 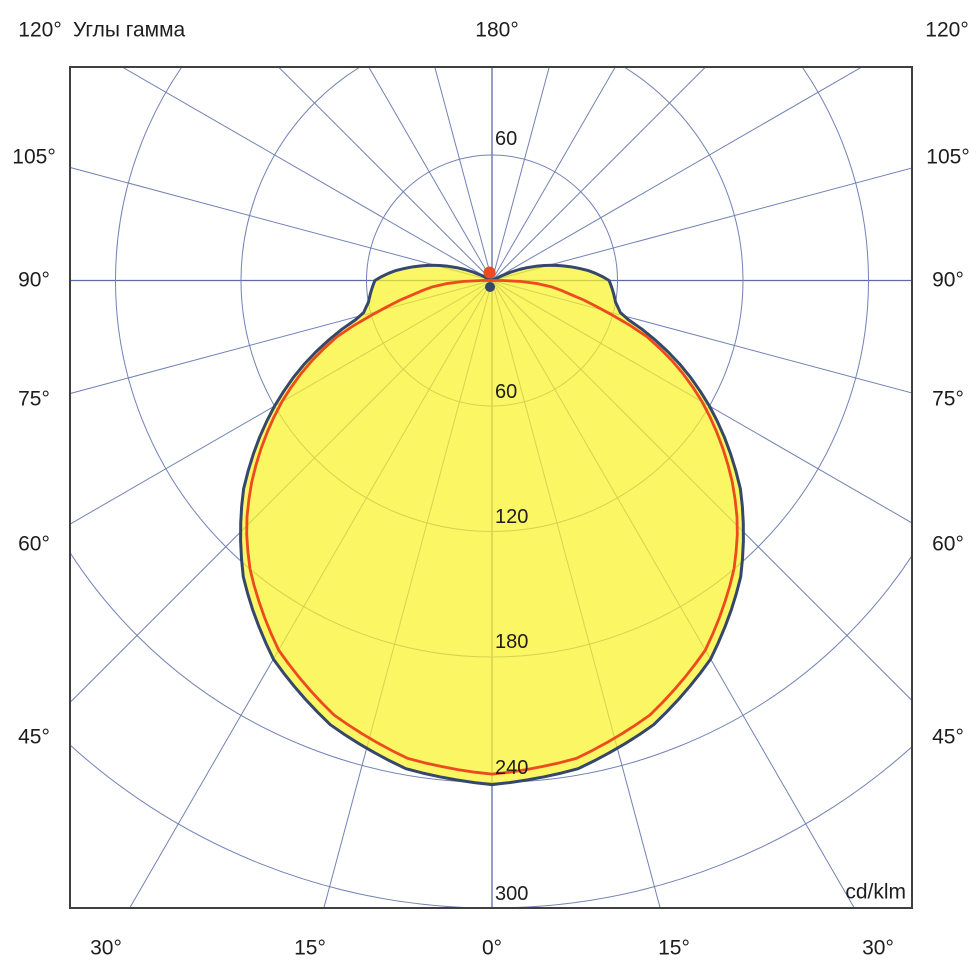 I want to click on gamma-label-15-bottom-right: 15°, so click(x=674, y=948).